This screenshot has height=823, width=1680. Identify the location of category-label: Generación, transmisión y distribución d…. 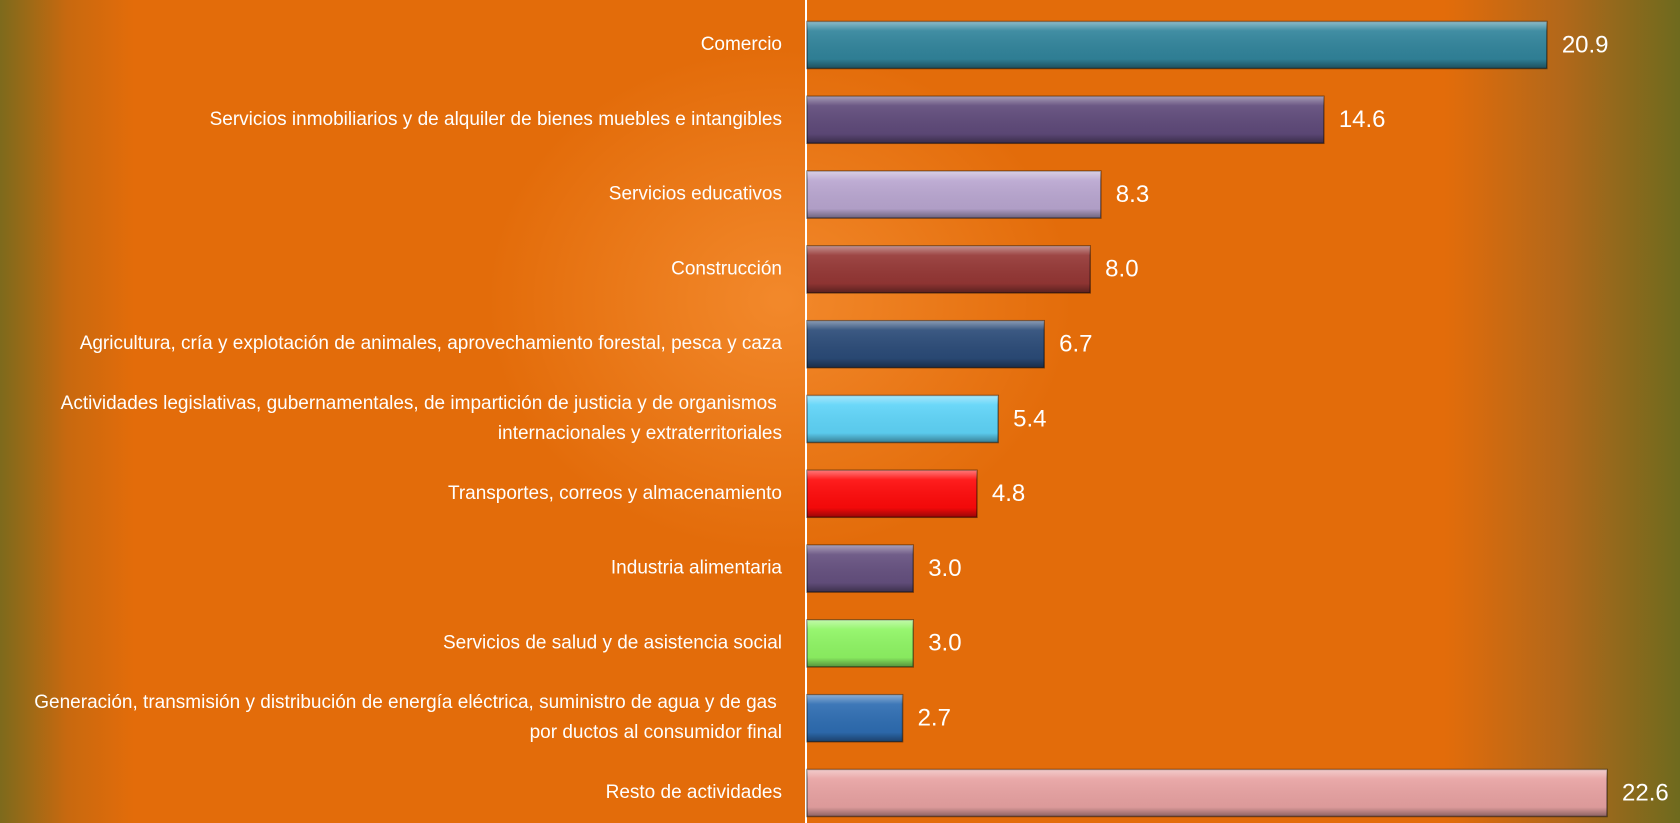
(408, 717).